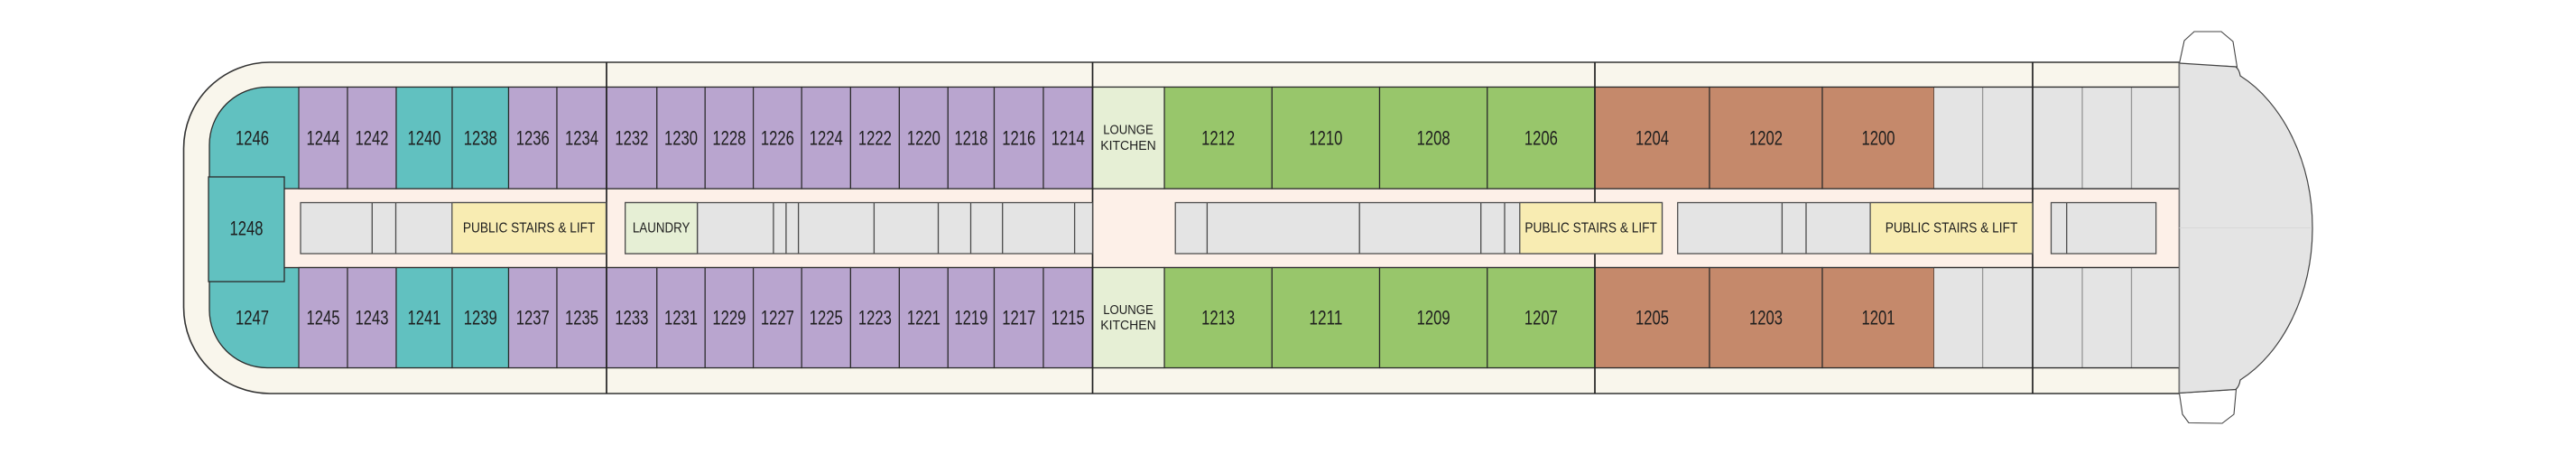 The height and width of the screenshot is (454, 2576). Describe the element at coordinates (533, 137) in the screenshot. I see `svg-text: 1236` at that location.